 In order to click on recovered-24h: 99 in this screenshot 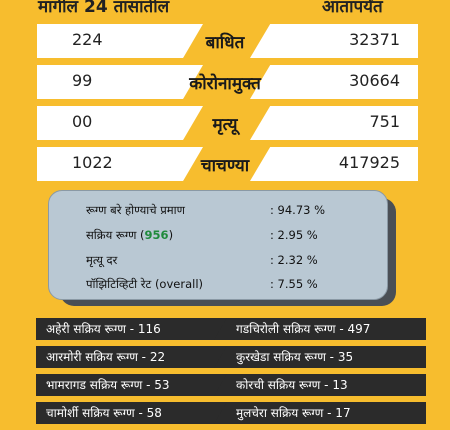, I will do `click(82, 80)`.